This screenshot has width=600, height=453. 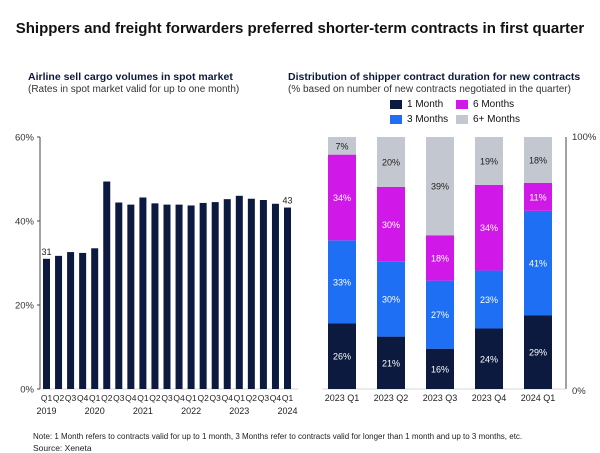 I want to click on contract-segment-label: 39%, so click(x=440, y=187).